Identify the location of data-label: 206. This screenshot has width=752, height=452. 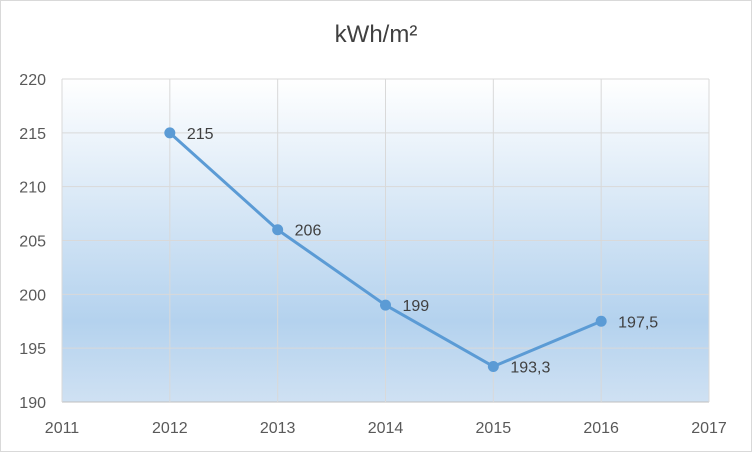
(308, 231).